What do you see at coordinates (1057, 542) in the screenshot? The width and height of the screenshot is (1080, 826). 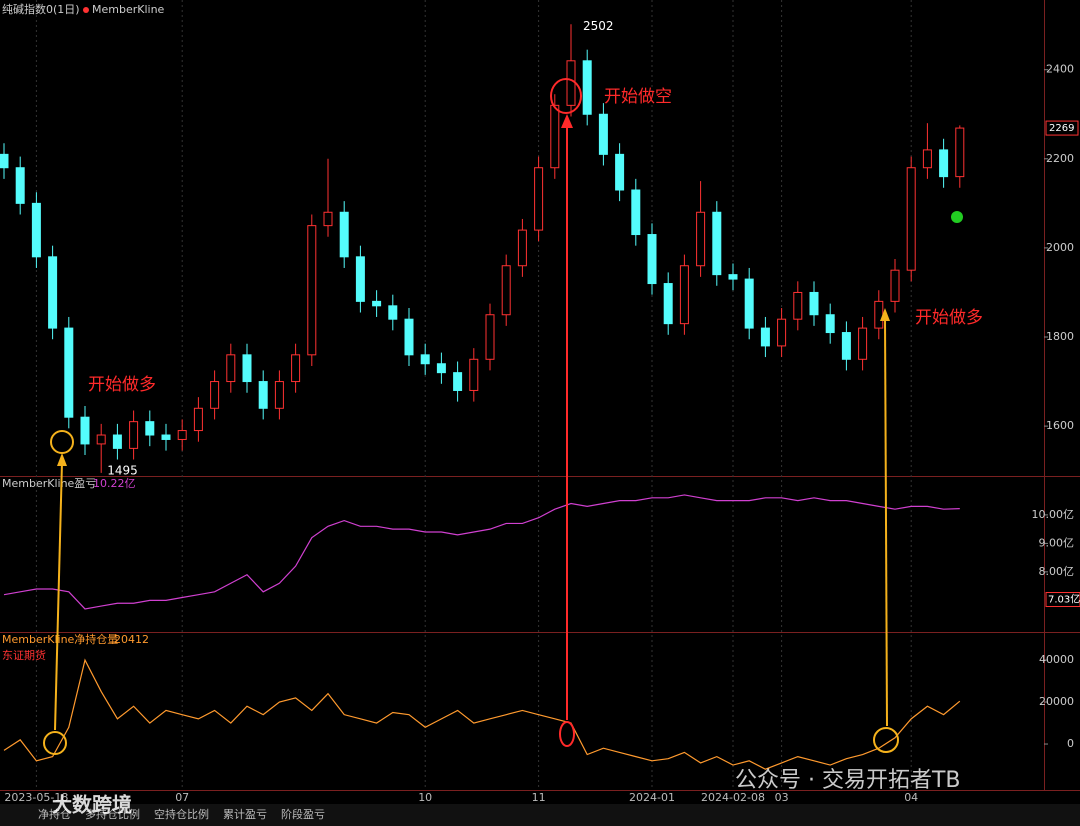 I see `y-tick-label: 9.00亿` at bounding box center [1057, 542].